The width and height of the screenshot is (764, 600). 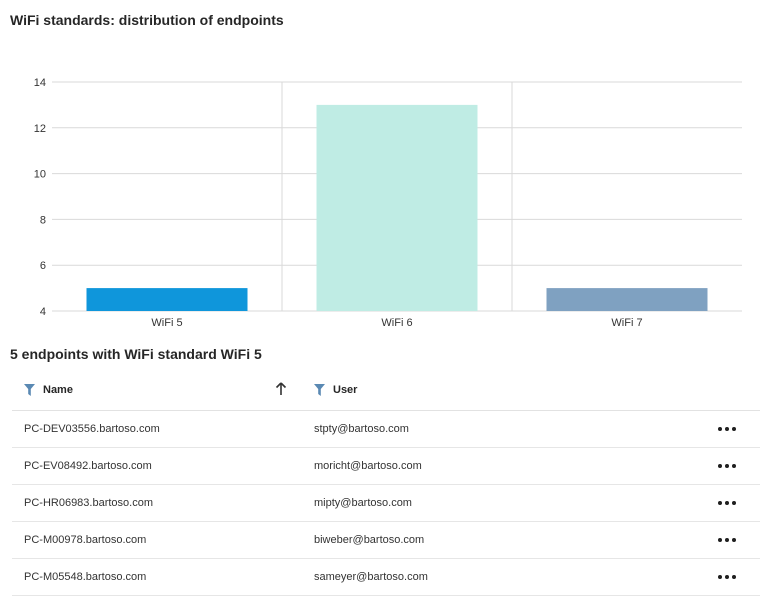 I want to click on table-row: PC-HR06983.bartoso.com mipty@bartoso.com, so click(x=386, y=503).